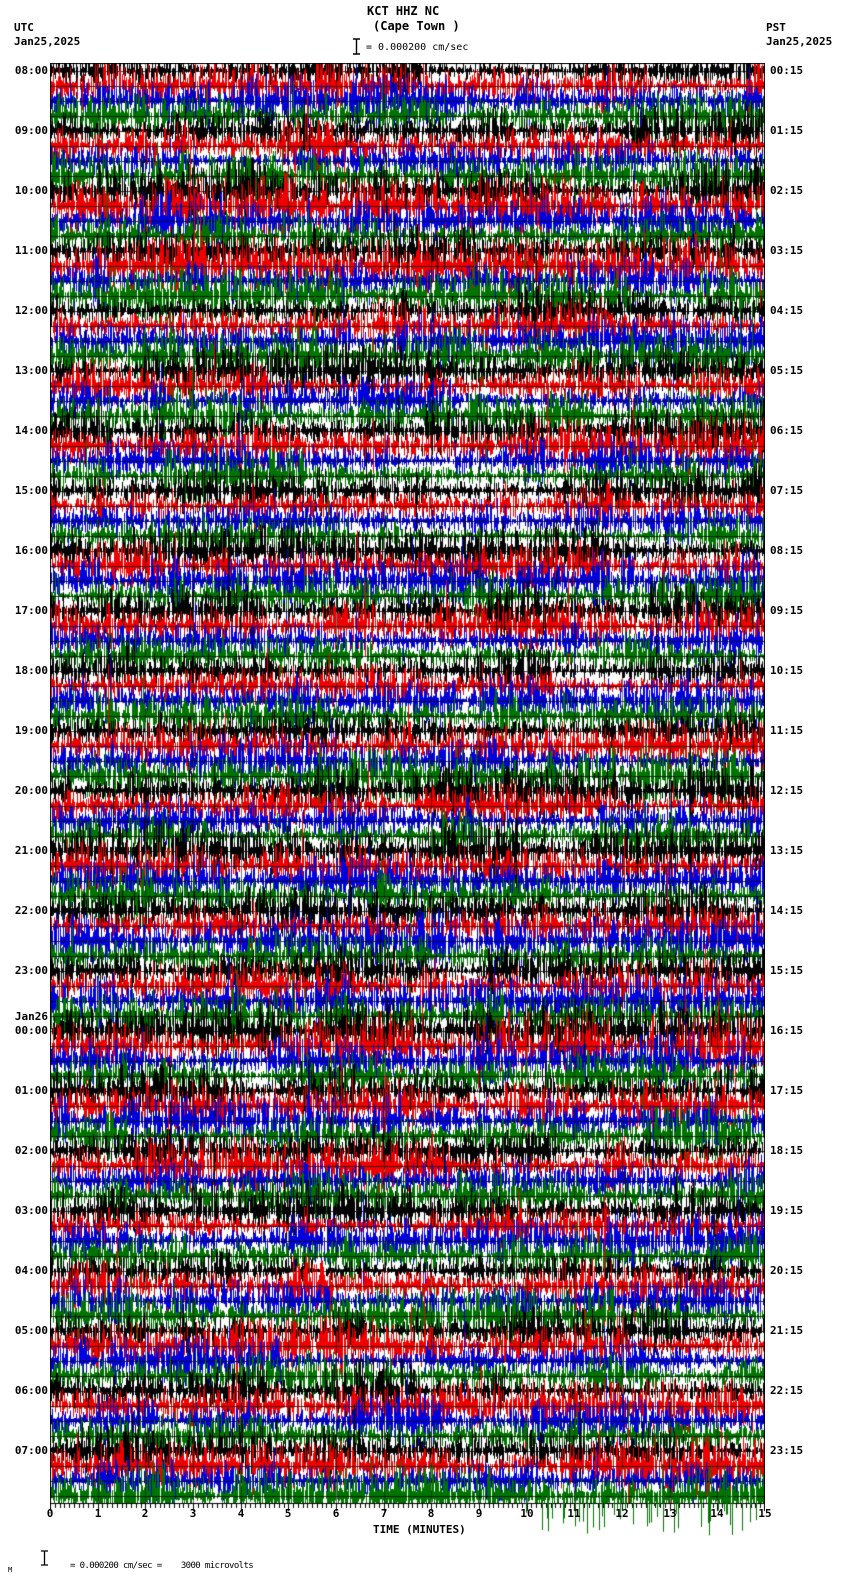  Describe the element at coordinates (787, 1210) in the screenshot. I see `pst-hour-label: 19:15` at that location.